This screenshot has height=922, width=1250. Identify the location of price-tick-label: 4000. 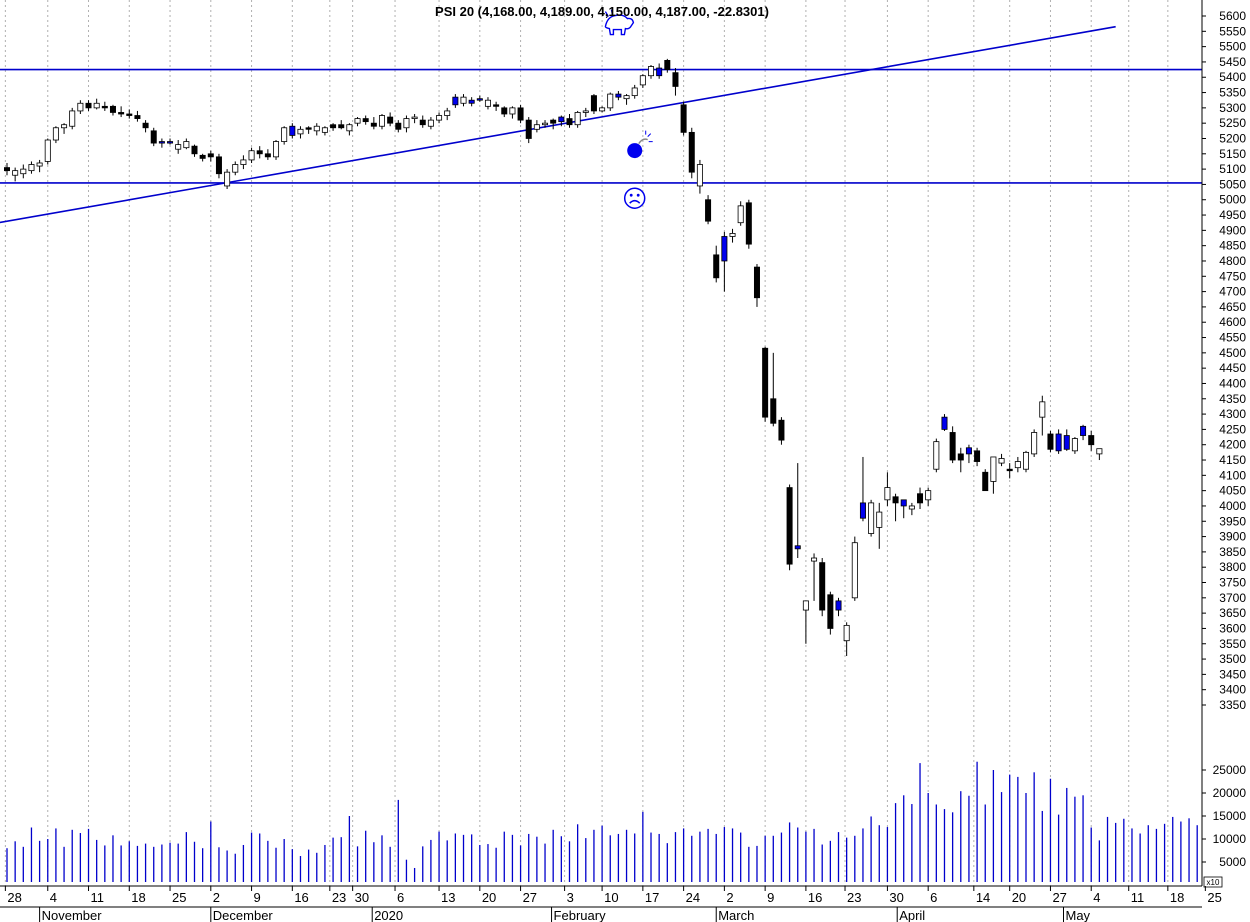
(1232, 506).